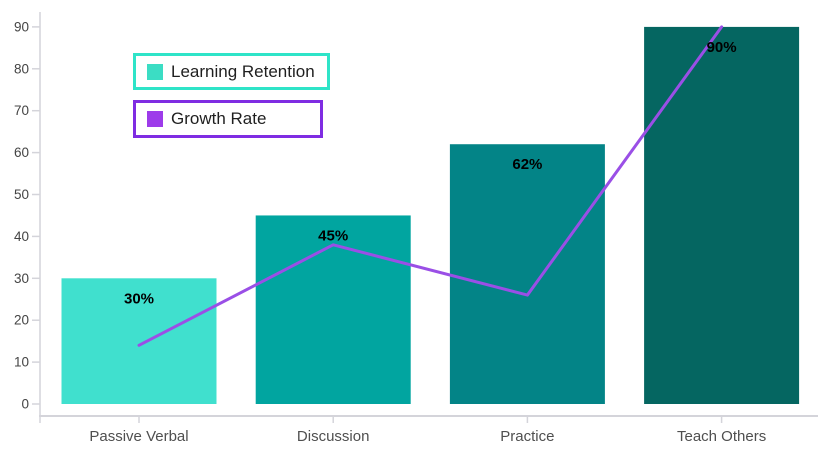 The image size is (827, 461). I want to click on legend-item-growth-rate: Growth Rate, so click(228, 119).